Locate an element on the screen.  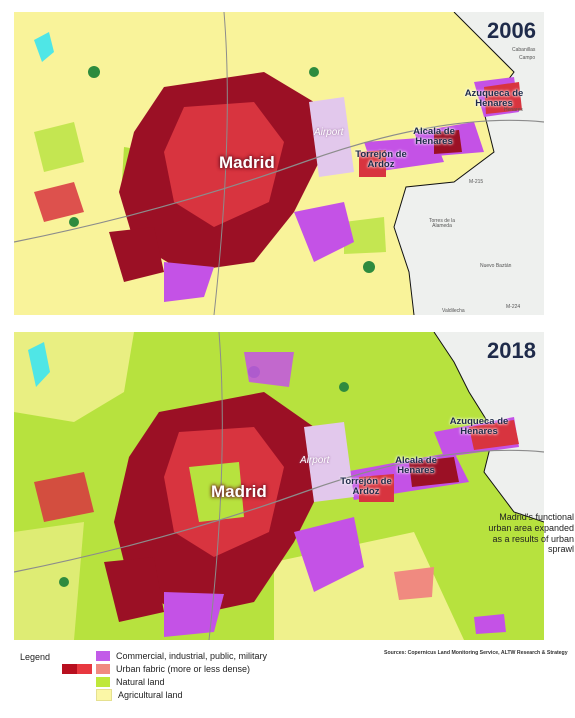
legend-label-commercial: Commercial, industrial, public, military is located at coordinates (192, 656).